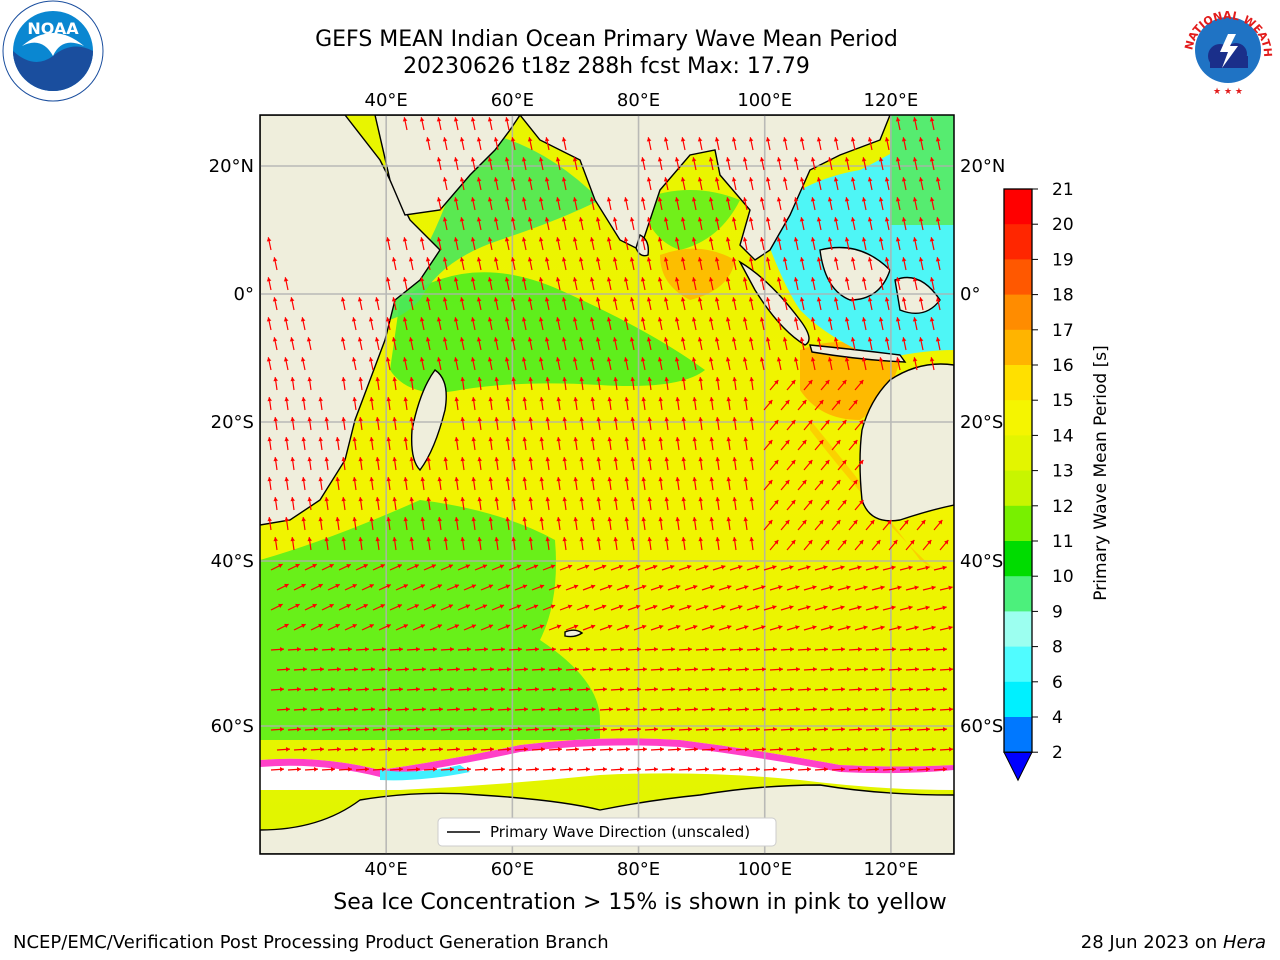 The height and width of the screenshot is (960, 1280). What do you see at coordinates (430, 620) in the screenshot?
I see `green-region-south` at bounding box center [430, 620].